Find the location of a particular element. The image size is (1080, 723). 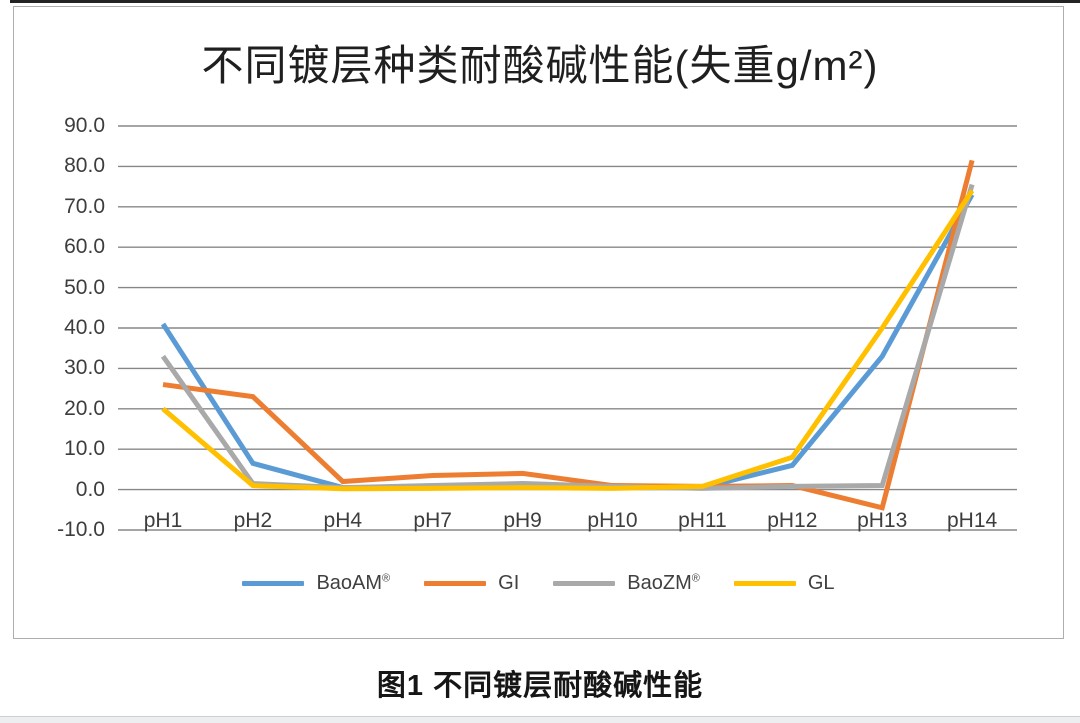

y-tick-label-20.0: 20.0 is located at coordinates (62, 408).